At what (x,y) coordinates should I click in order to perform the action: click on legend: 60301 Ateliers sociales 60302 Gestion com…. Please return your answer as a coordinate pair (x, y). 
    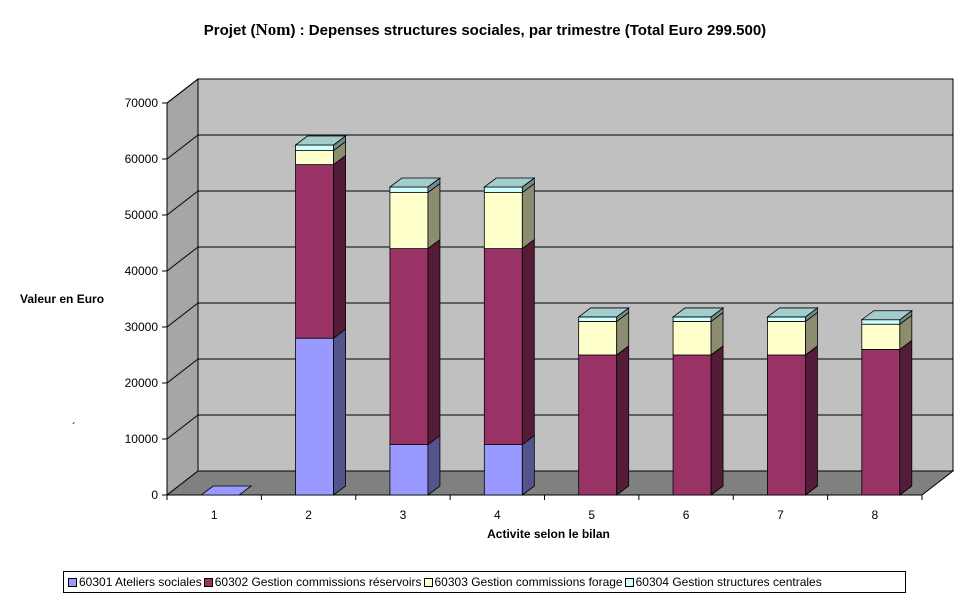
    Looking at the image, I should click on (484, 582).